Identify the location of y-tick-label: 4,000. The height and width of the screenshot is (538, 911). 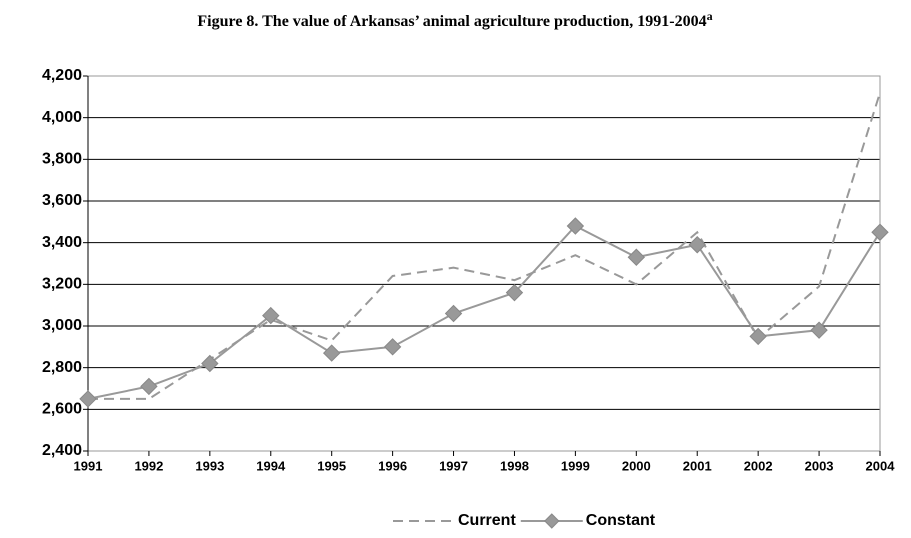
(62, 117).